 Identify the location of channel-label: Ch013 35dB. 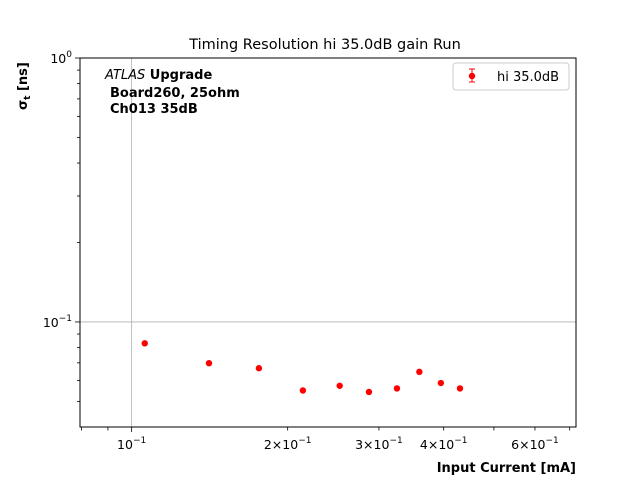
(154, 109).